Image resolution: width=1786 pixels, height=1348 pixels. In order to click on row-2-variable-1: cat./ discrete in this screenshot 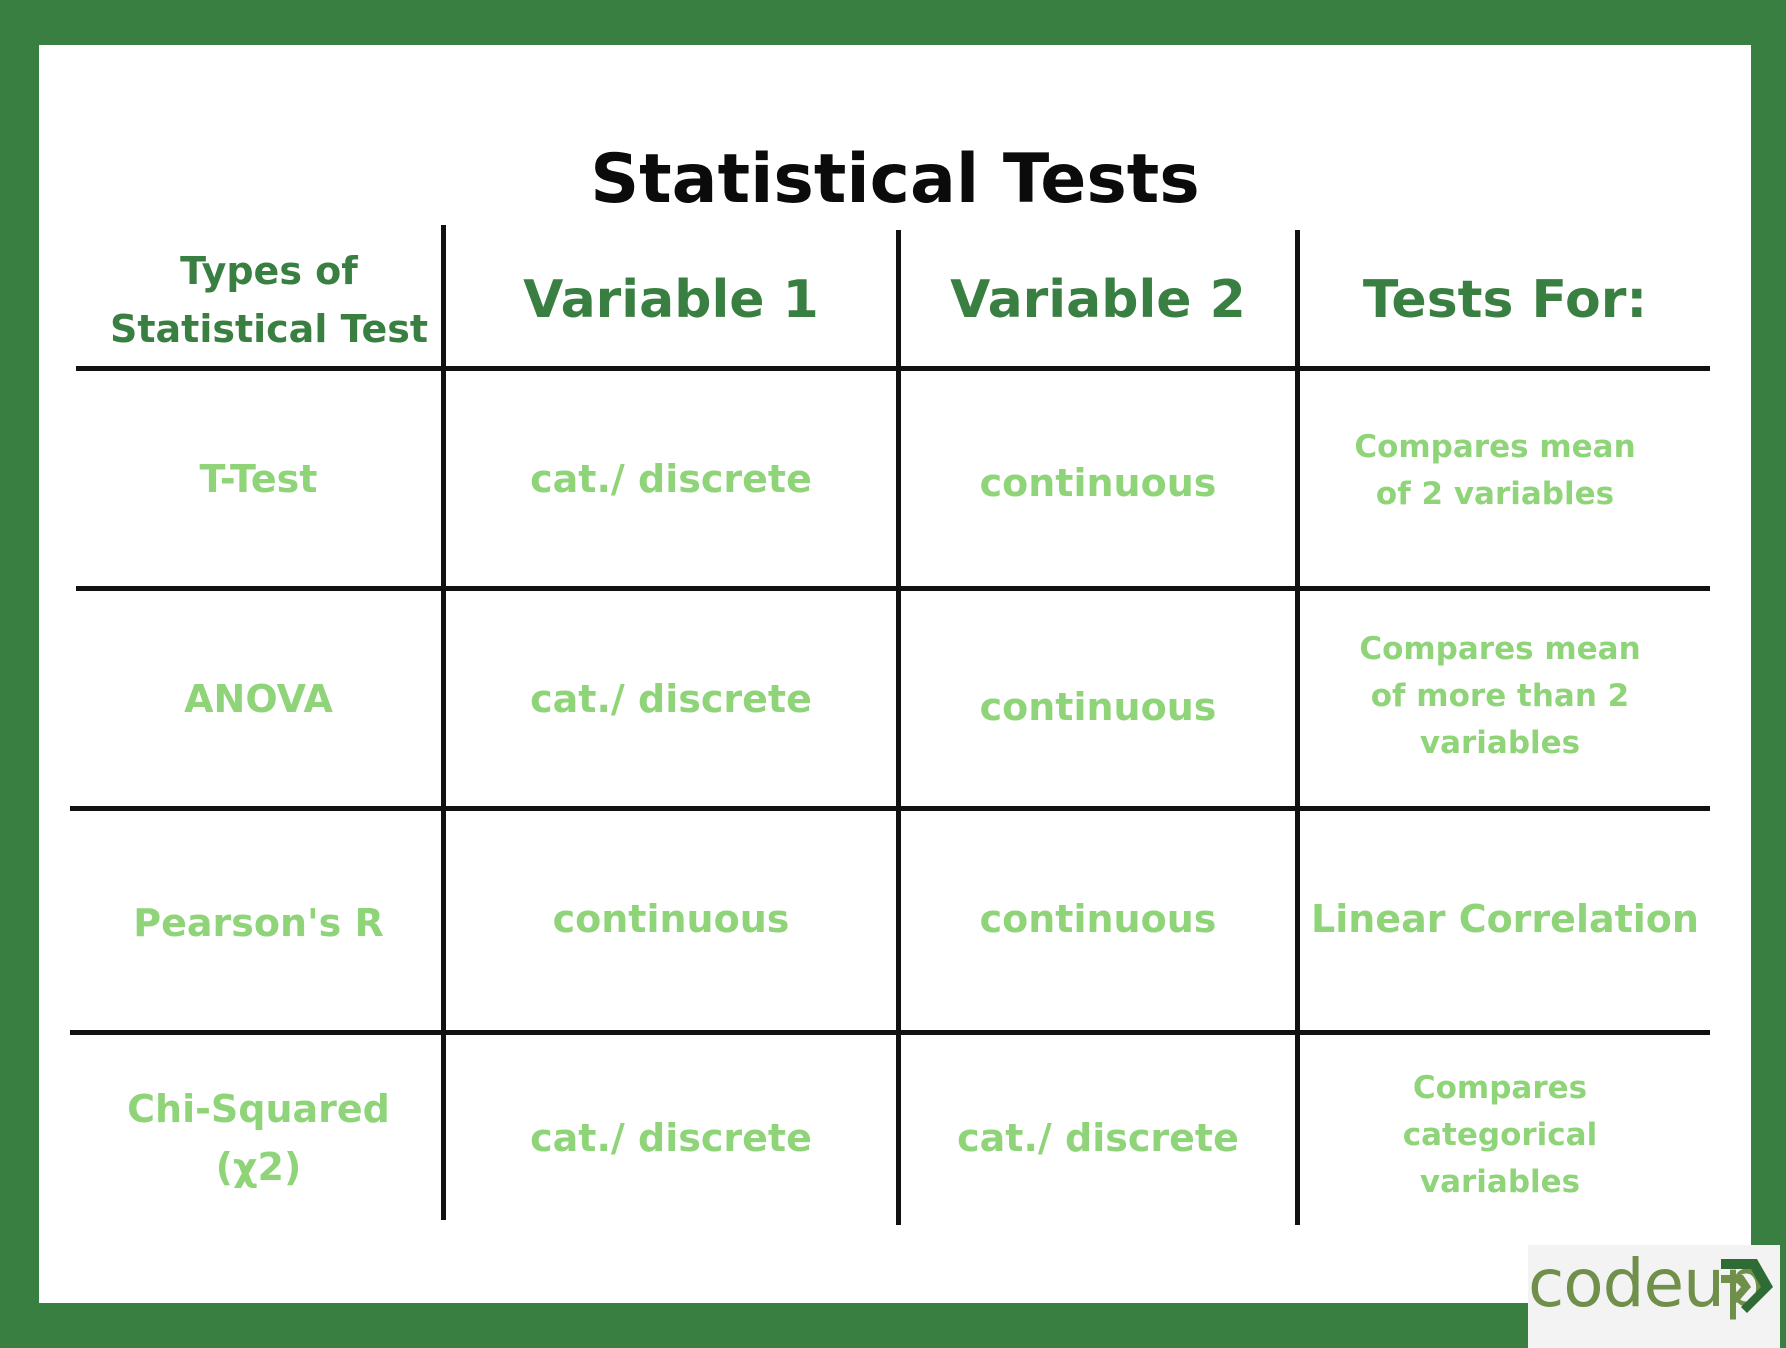, I will do `click(671, 698)`.